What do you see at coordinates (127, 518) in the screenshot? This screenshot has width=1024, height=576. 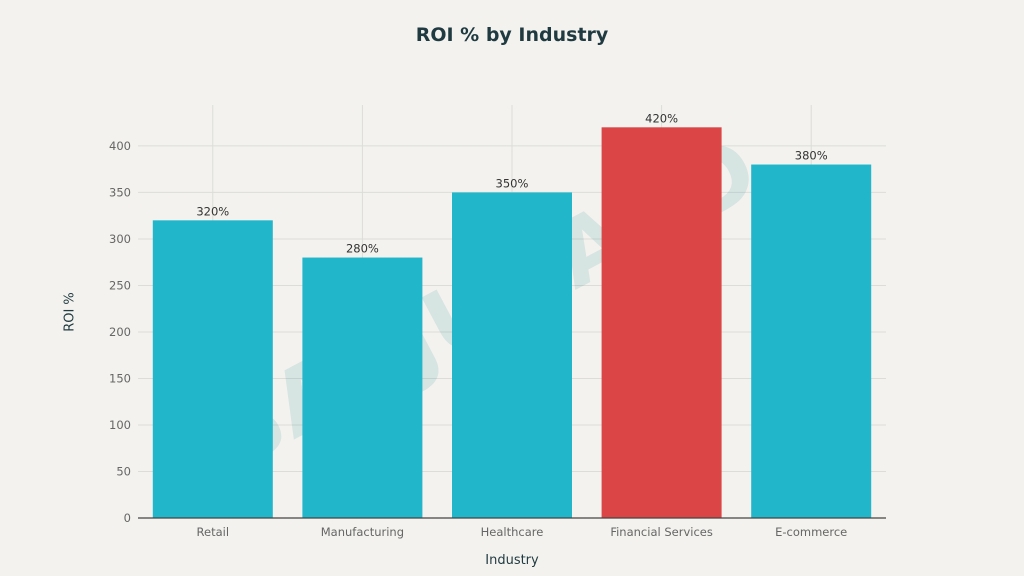 I see `y-tick-label: 0` at bounding box center [127, 518].